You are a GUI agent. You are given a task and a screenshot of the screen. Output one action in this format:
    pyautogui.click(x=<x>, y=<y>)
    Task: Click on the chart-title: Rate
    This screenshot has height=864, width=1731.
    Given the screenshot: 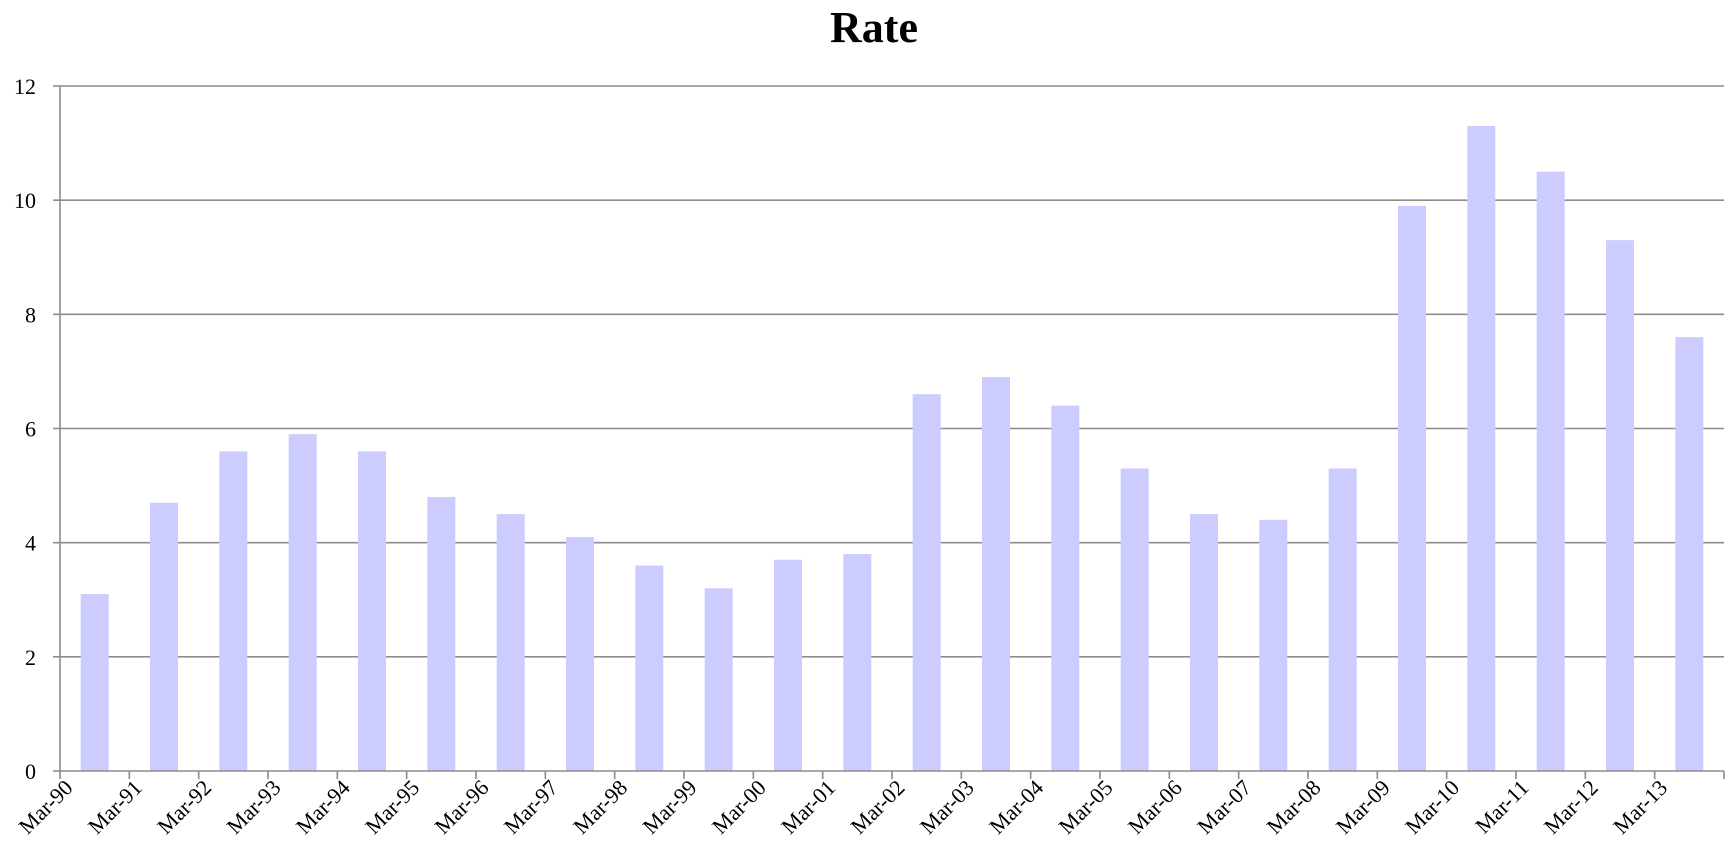 What is the action you would take?
    pyautogui.click(x=874, y=27)
    